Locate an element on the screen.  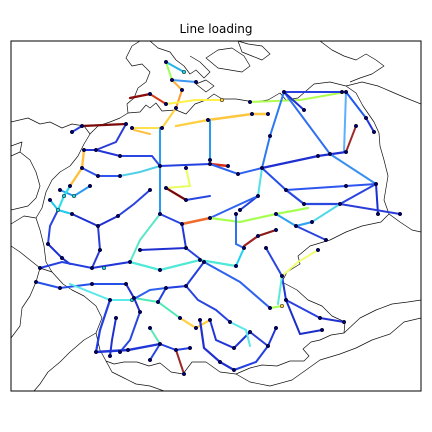
denmark-coast is located at coordinates (168, 77).